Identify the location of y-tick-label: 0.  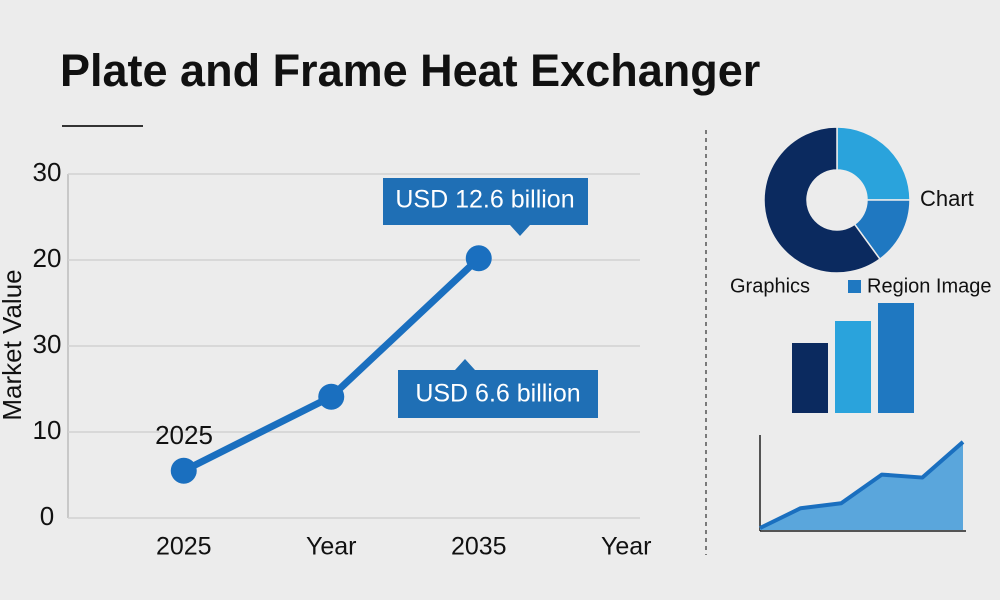
(47, 516).